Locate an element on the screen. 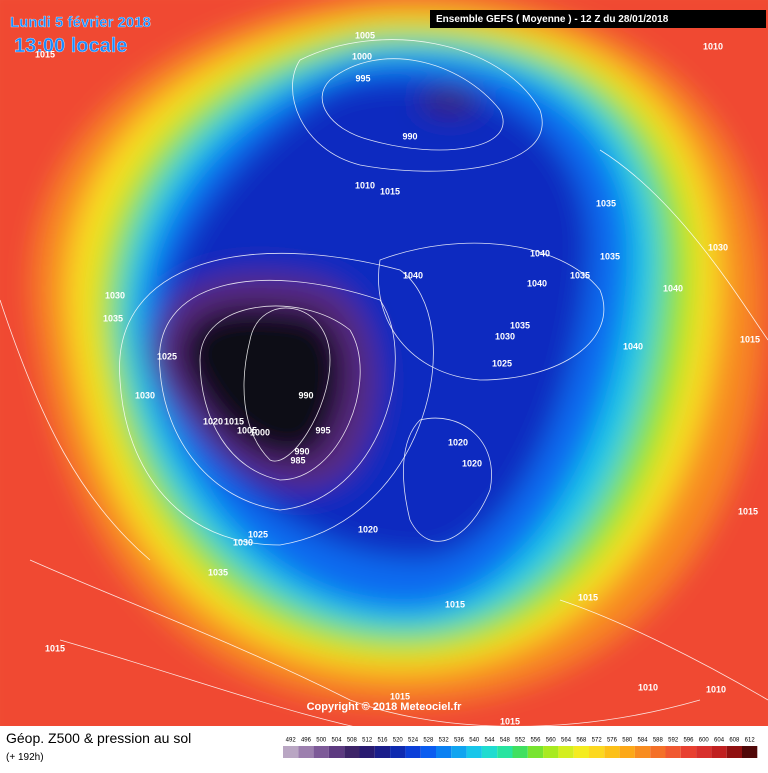  forecast-date: Lundi 5 février 2018 is located at coordinates (80, 22).